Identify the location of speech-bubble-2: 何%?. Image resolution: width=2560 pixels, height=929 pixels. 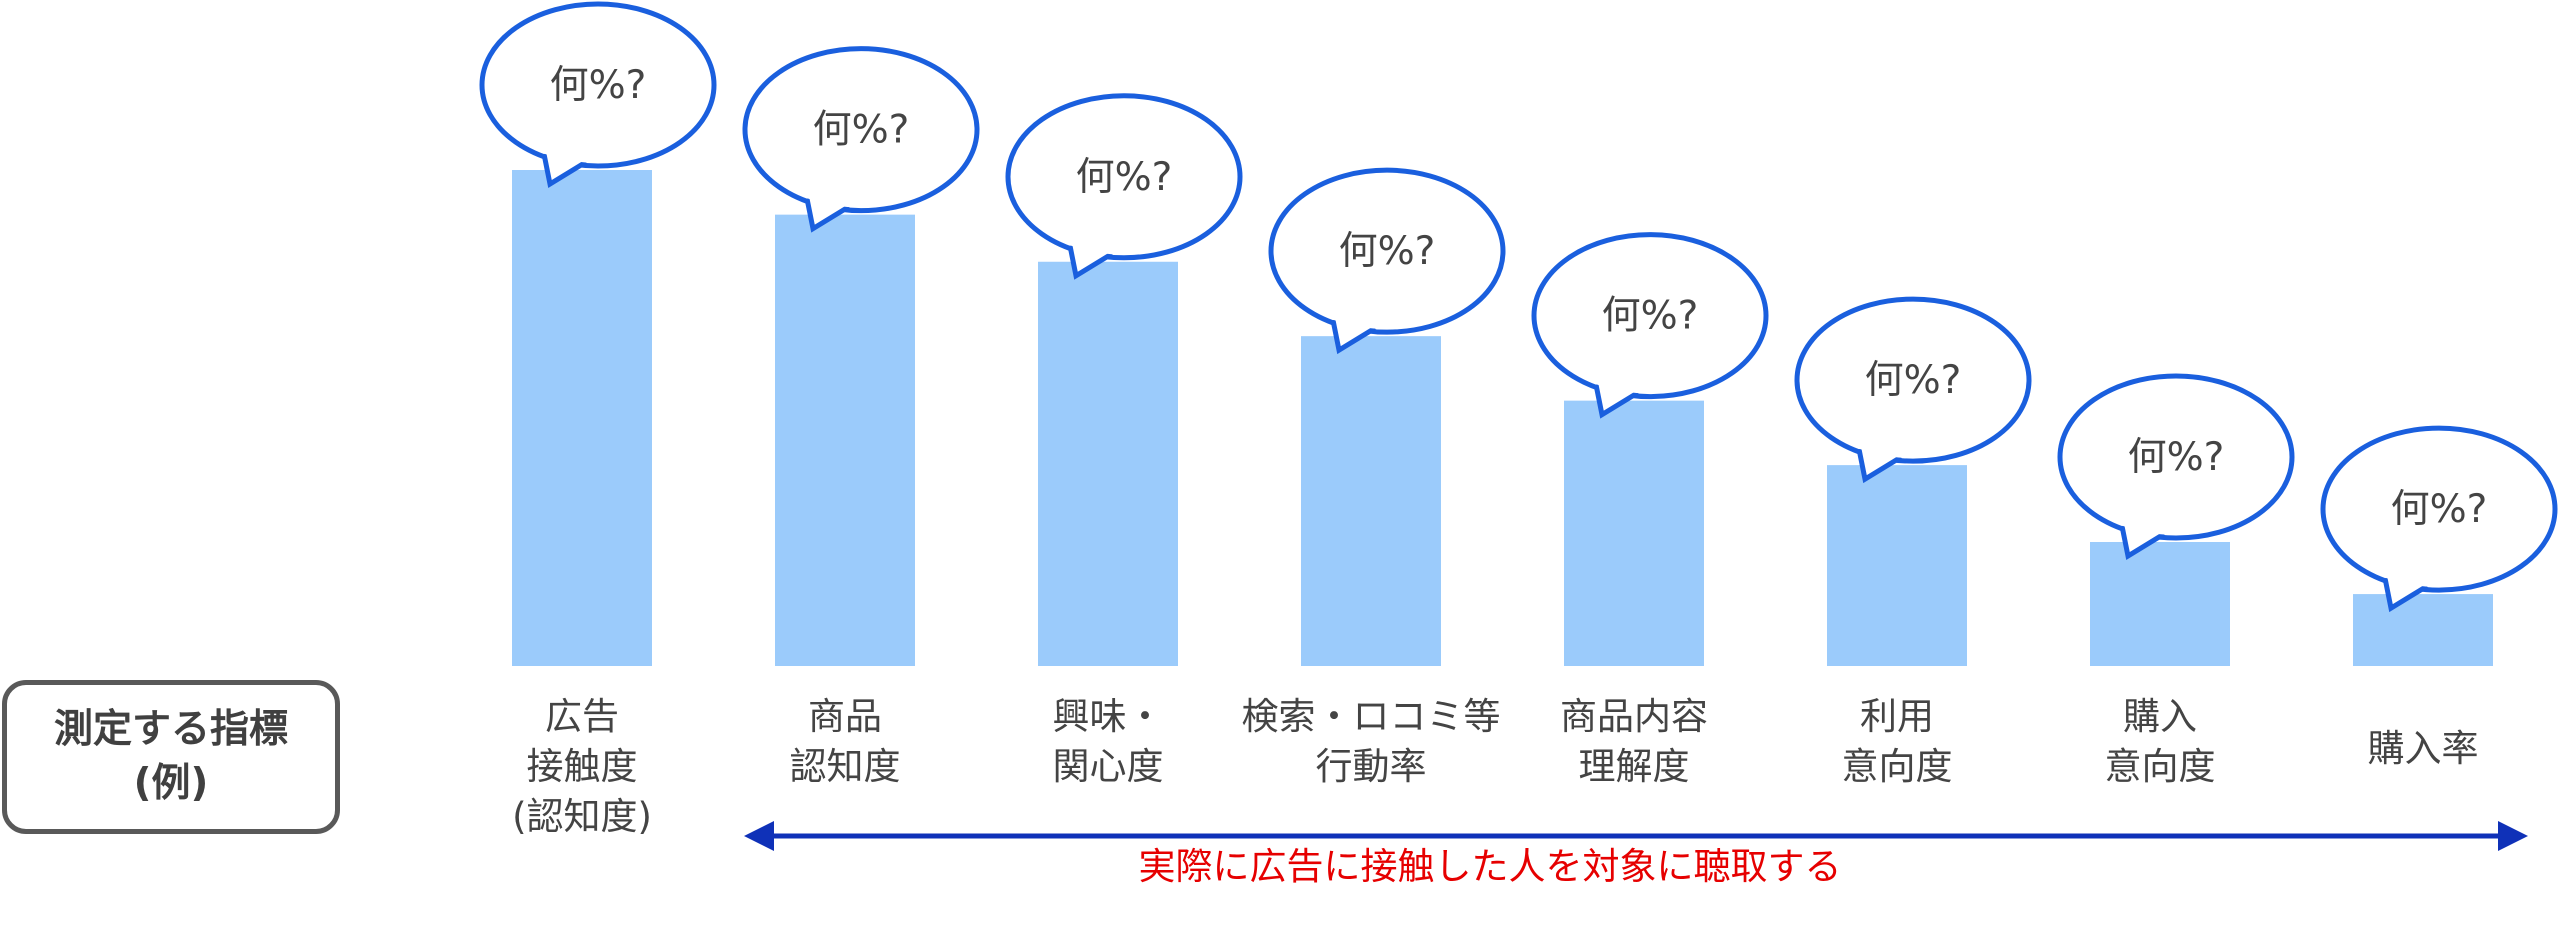
(861, 139).